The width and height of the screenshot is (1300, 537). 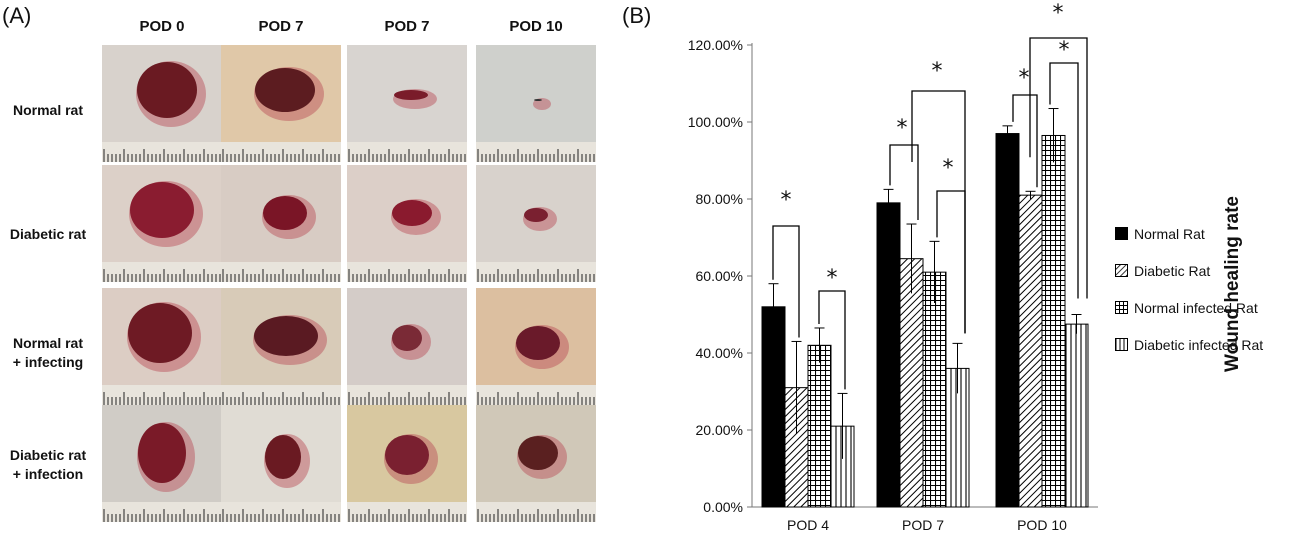 I want to click on row-label-line: + infecting, so click(x=48, y=362).